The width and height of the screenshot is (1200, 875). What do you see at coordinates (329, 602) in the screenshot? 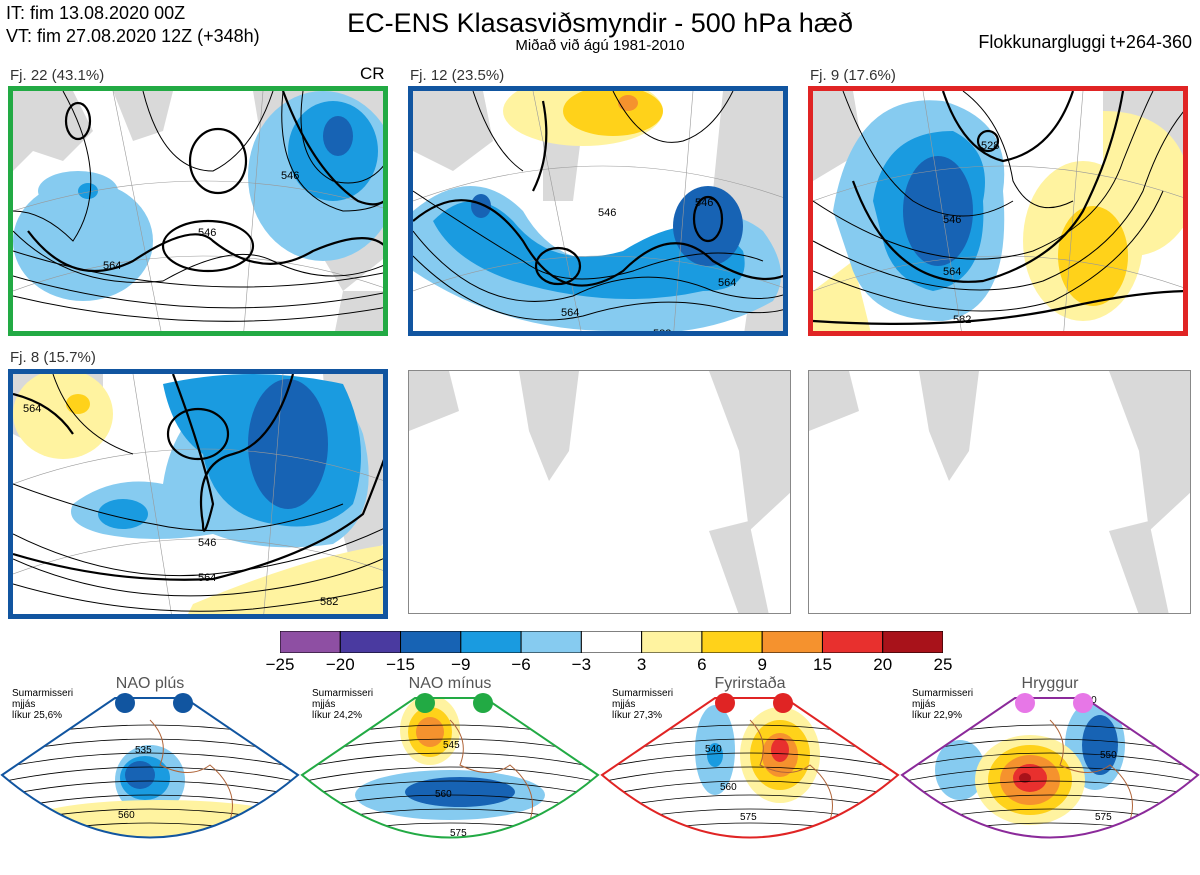
I see `p4-contour-4: 582` at bounding box center [329, 602].